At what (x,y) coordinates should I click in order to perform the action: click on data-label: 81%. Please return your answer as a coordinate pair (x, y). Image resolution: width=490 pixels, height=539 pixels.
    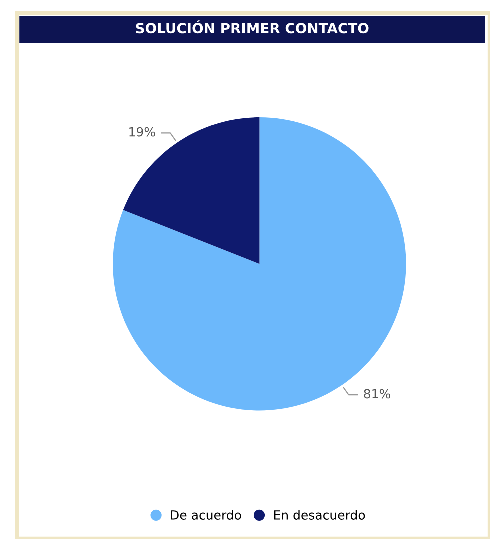
    Looking at the image, I should click on (377, 394).